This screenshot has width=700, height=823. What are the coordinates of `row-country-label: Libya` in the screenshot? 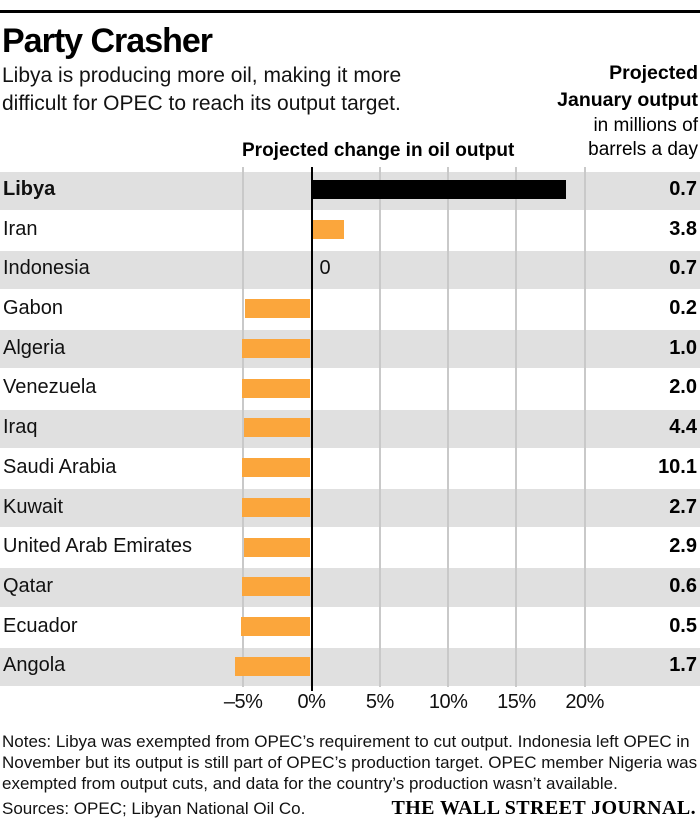 It's located at (29, 189).